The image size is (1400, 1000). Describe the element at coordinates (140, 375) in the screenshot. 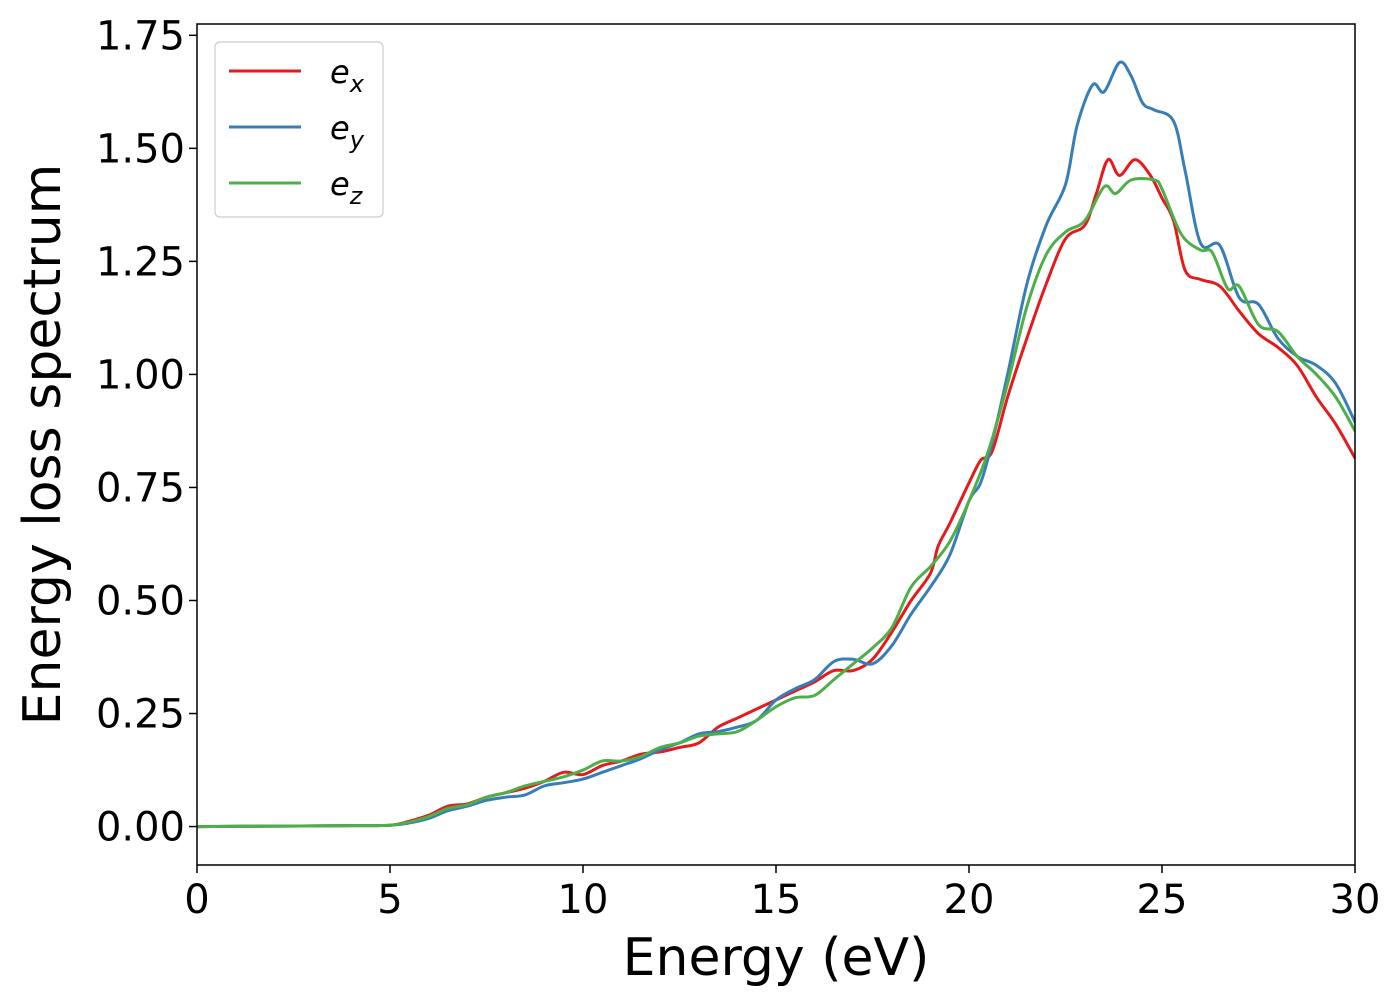

I see `y-tick-label: 1.00` at that location.